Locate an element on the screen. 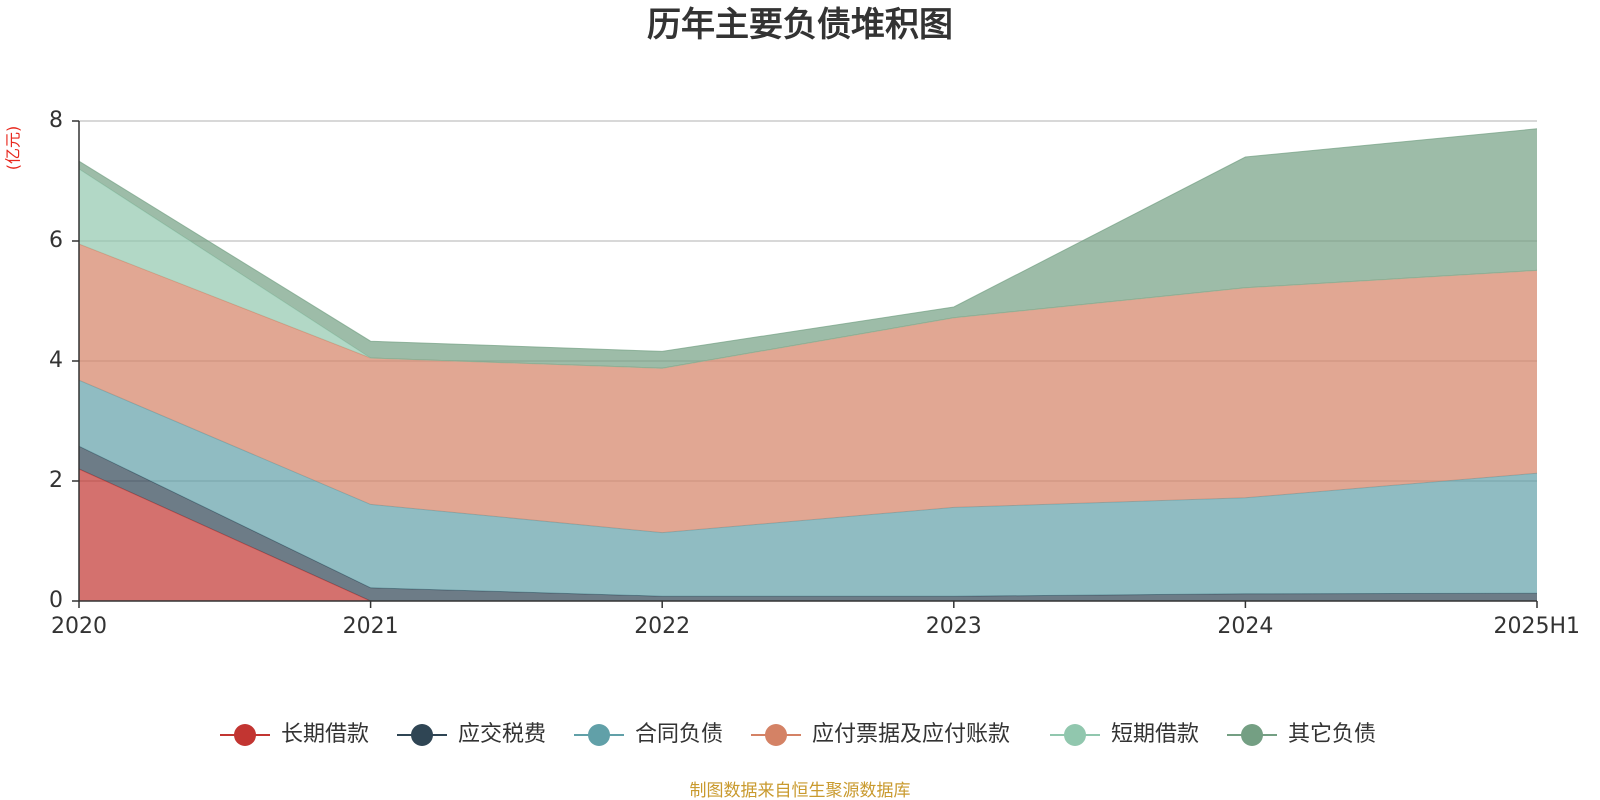 This screenshot has height=800, width=1600. legend-item-0: 长期借款 is located at coordinates (294, 734).